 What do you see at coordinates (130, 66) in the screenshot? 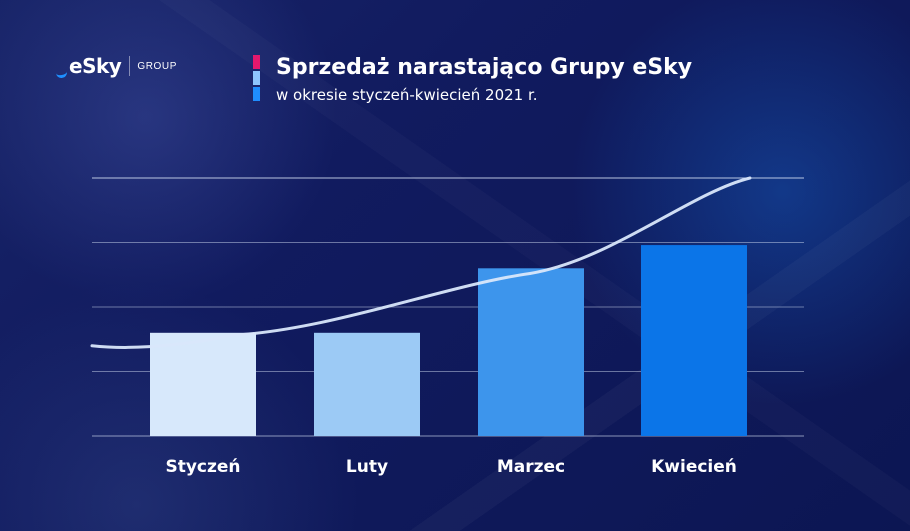
I see `logo-divider` at bounding box center [130, 66].